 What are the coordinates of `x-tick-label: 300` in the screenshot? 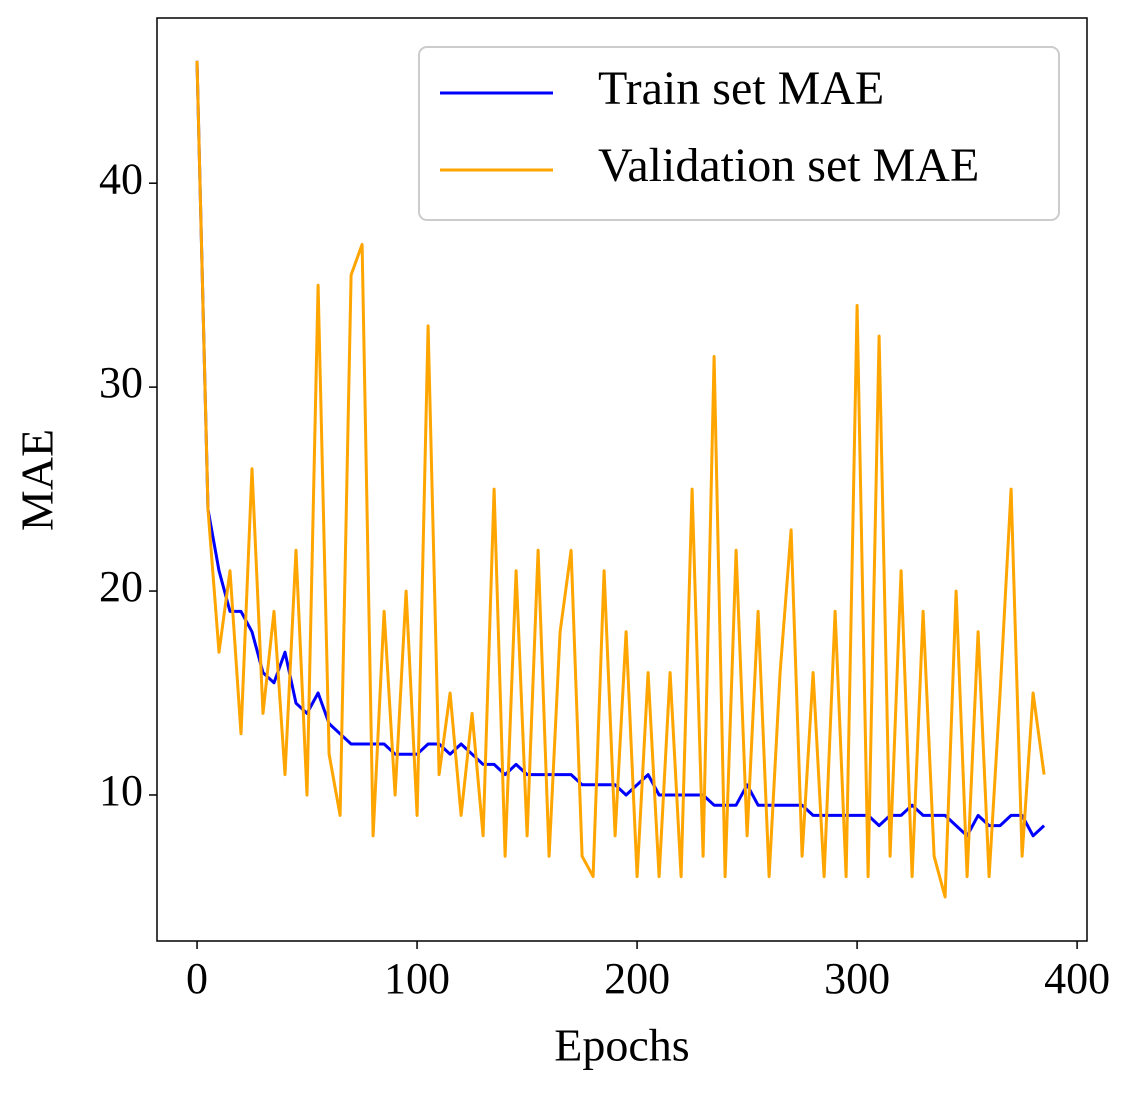 It's located at (857, 978).